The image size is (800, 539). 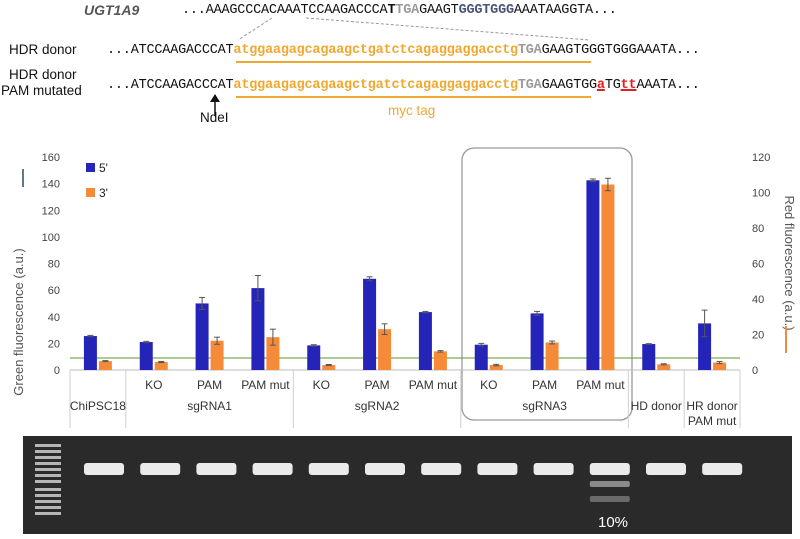 I want to click on myc-tag-label: myc tag, so click(x=412, y=110).